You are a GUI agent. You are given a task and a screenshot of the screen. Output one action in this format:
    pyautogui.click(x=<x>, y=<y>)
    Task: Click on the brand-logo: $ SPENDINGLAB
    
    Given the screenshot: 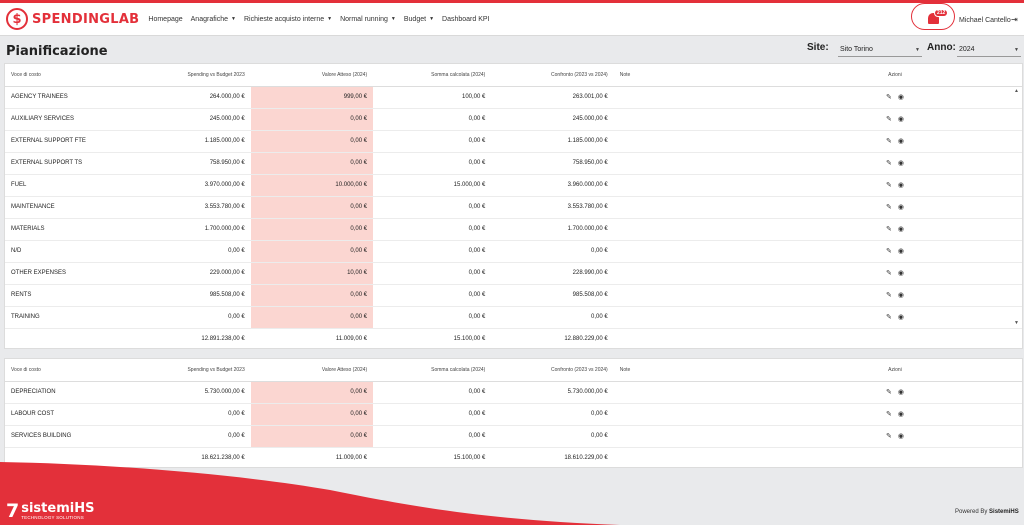 What is the action you would take?
    pyautogui.click(x=72, y=19)
    